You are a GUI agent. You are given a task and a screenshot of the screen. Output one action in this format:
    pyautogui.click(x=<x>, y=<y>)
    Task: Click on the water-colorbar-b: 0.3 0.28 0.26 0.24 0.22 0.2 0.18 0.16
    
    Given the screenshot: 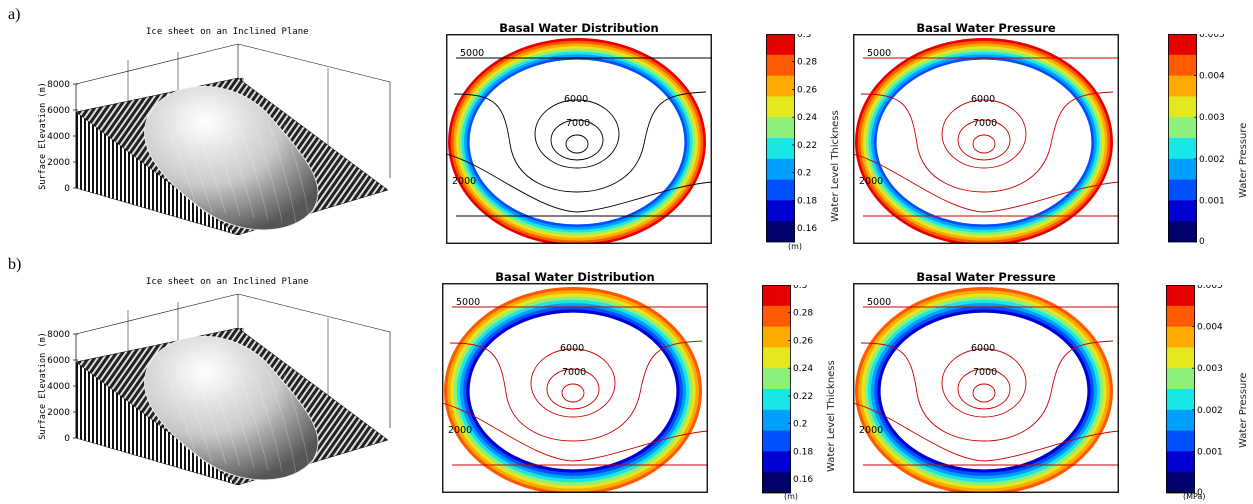 What is the action you would take?
    pyautogui.click(x=787, y=389)
    